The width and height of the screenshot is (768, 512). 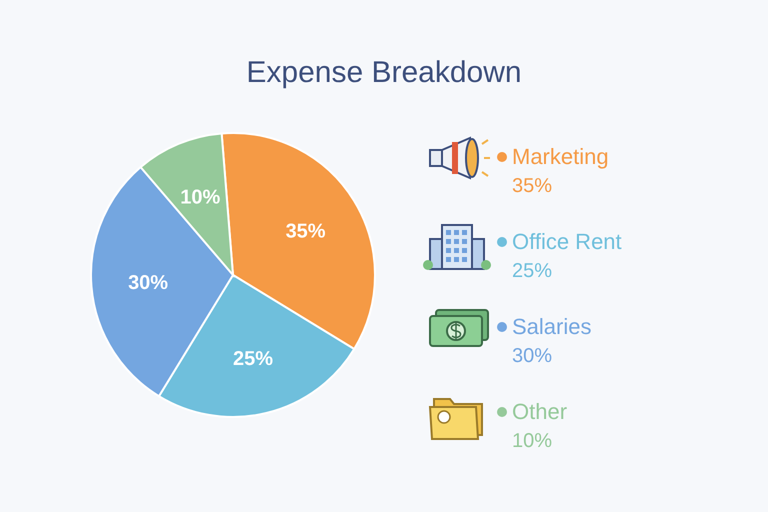 What do you see at coordinates (532, 186) in the screenshot?
I see `text: 35%` at bounding box center [532, 186].